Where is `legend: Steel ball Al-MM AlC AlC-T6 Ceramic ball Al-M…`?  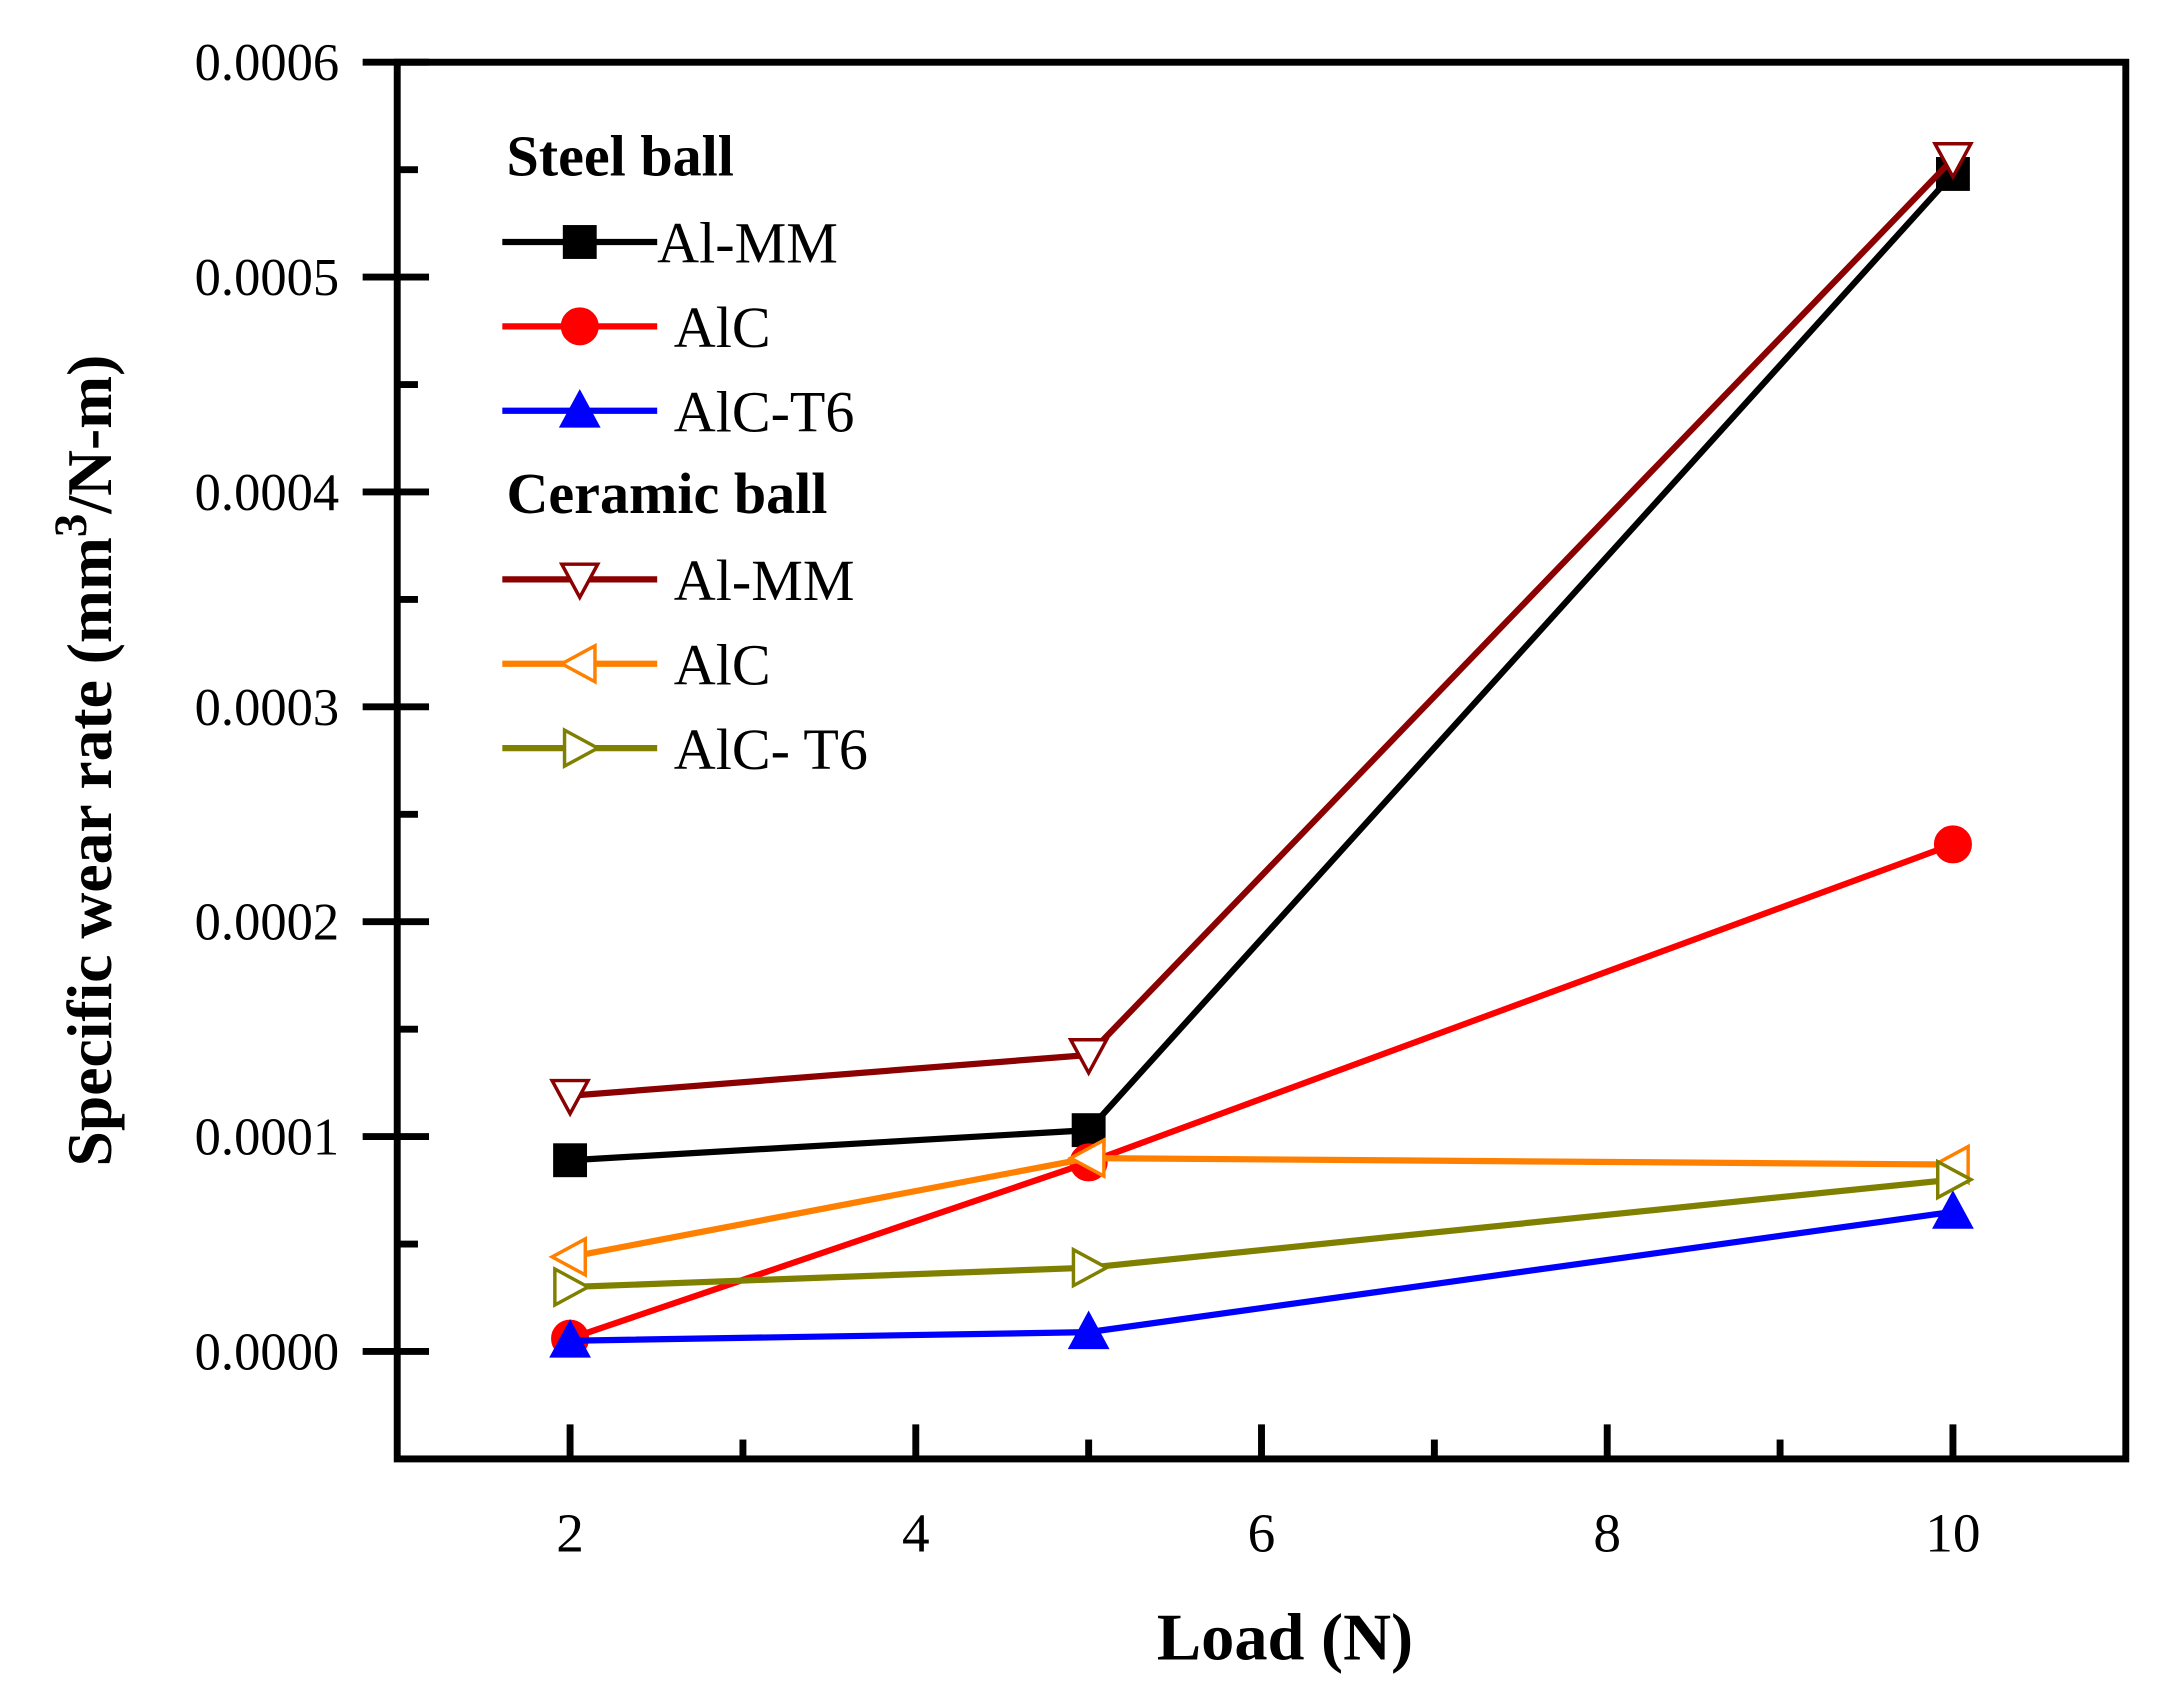 legend: Steel ball Al-MM AlC AlC-T6 Ceramic ball Al-M… is located at coordinates (685, 453).